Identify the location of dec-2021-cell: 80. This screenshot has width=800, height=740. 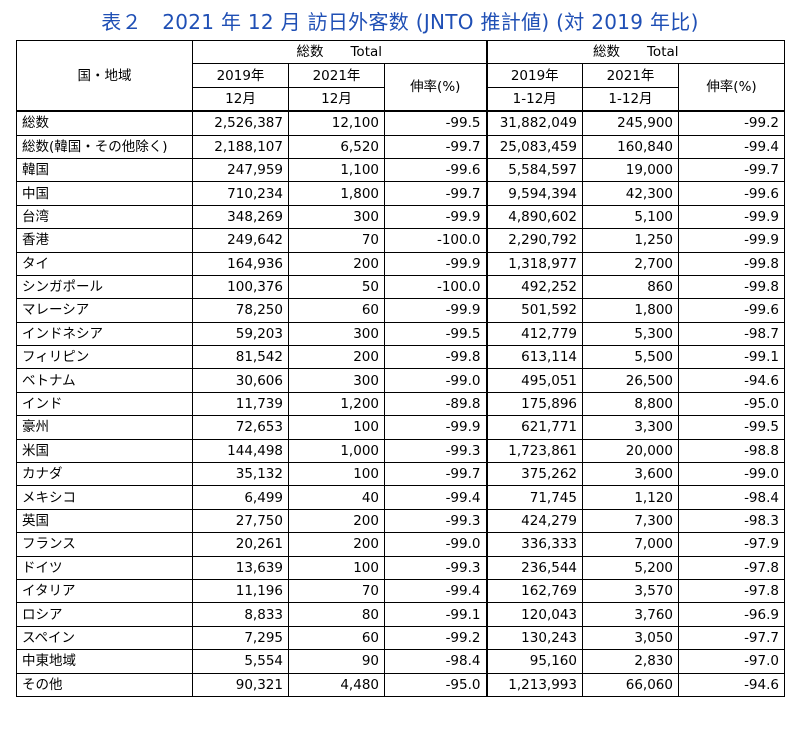
(336, 614).